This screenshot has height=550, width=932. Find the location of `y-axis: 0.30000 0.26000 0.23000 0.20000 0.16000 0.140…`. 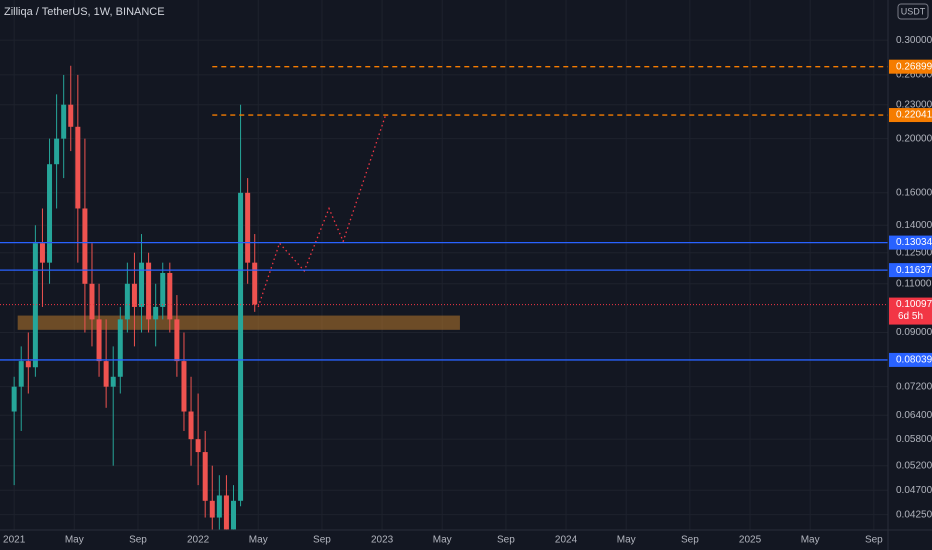

y-axis: 0.30000 0.26000 0.23000 0.20000 0.16000 0.140… is located at coordinates (910, 277).